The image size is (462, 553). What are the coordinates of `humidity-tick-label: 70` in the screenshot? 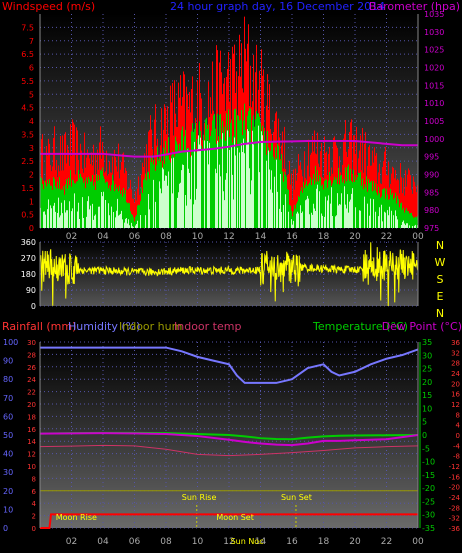 It's located at (8, 398).